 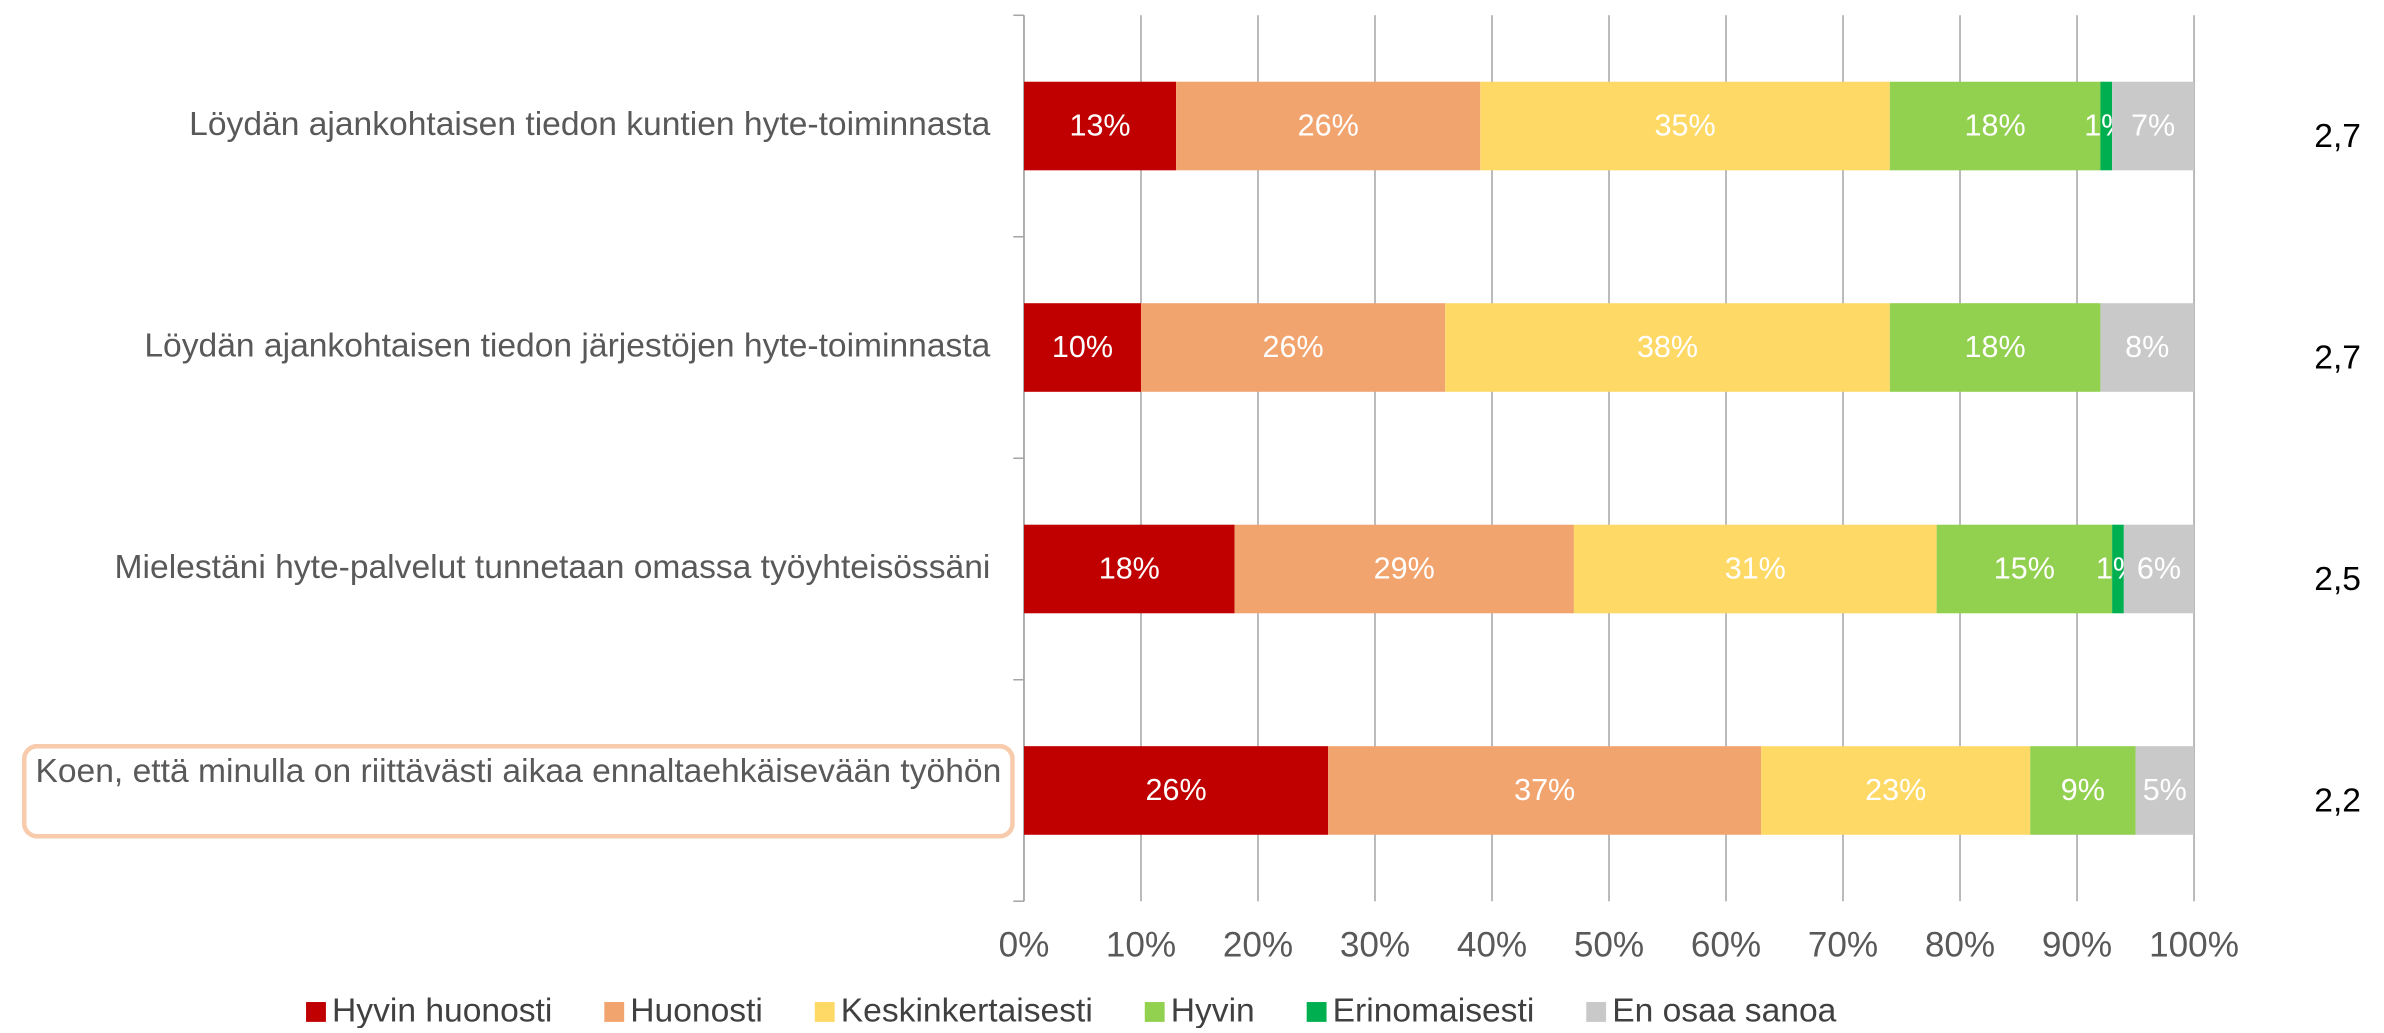 I want to click on value-label: 31%, so click(x=1755, y=569).